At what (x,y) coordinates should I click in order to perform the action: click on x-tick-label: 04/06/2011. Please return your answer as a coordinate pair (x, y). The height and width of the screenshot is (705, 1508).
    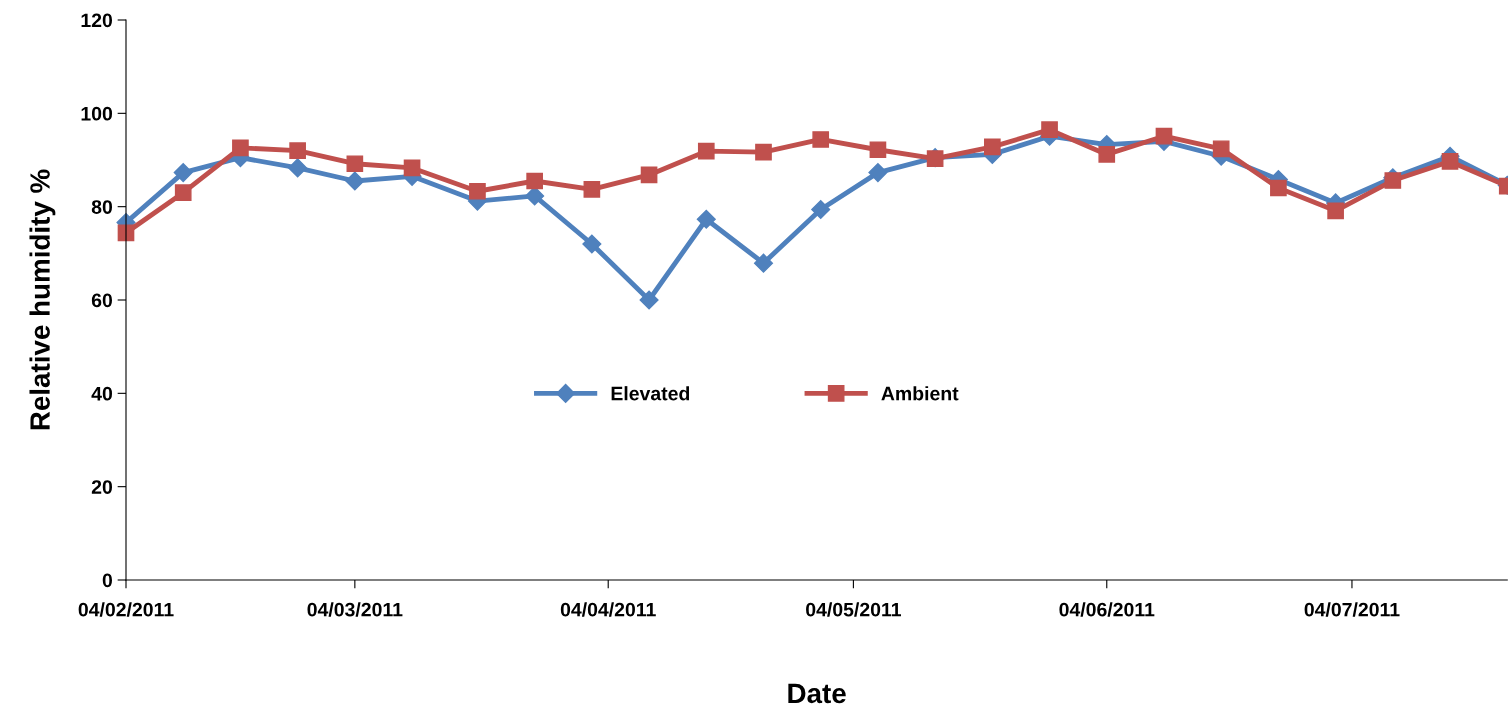
    Looking at the image, I should click on (1107, 609).